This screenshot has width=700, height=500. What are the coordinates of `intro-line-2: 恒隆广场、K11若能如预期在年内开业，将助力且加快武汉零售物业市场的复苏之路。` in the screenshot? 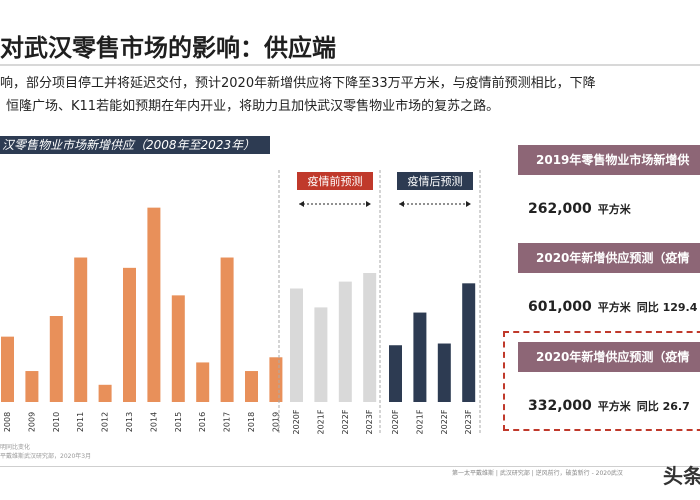 It's located at (253, 106).